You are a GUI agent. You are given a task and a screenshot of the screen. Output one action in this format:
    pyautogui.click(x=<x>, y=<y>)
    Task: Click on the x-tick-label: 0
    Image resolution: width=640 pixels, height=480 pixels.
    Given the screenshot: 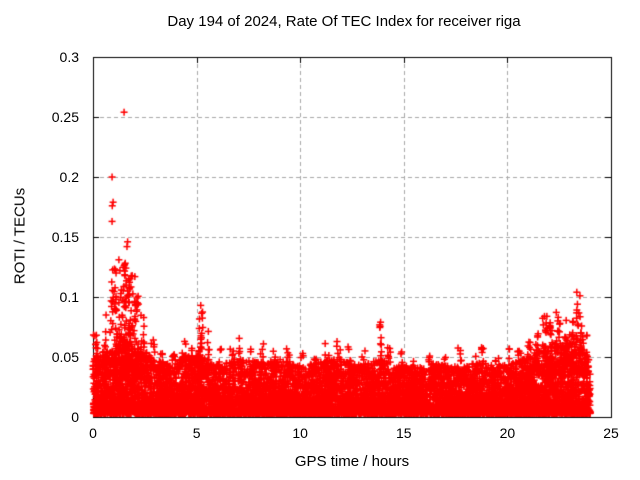 What is the action you would take?
    pyautogui.click(x=93, y=433)
    